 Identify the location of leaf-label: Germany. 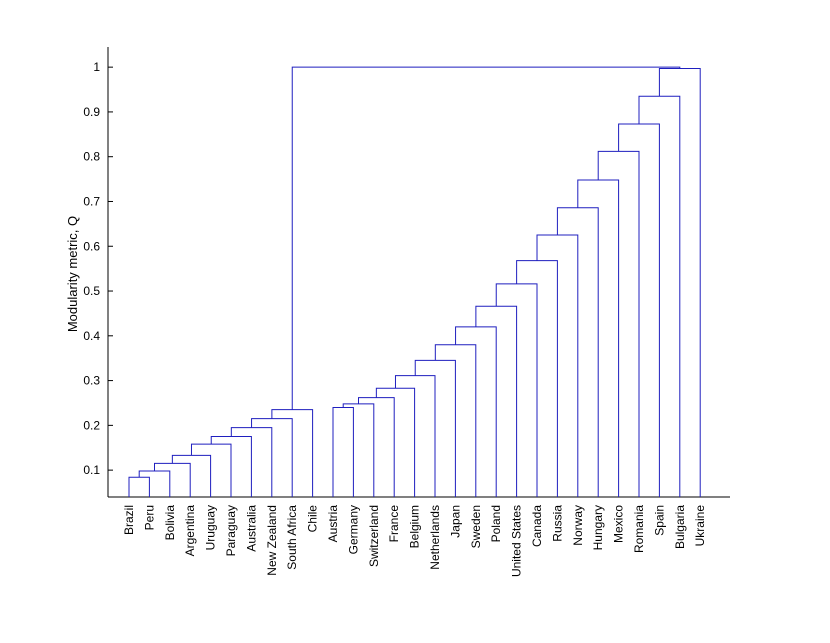
(353, 529).